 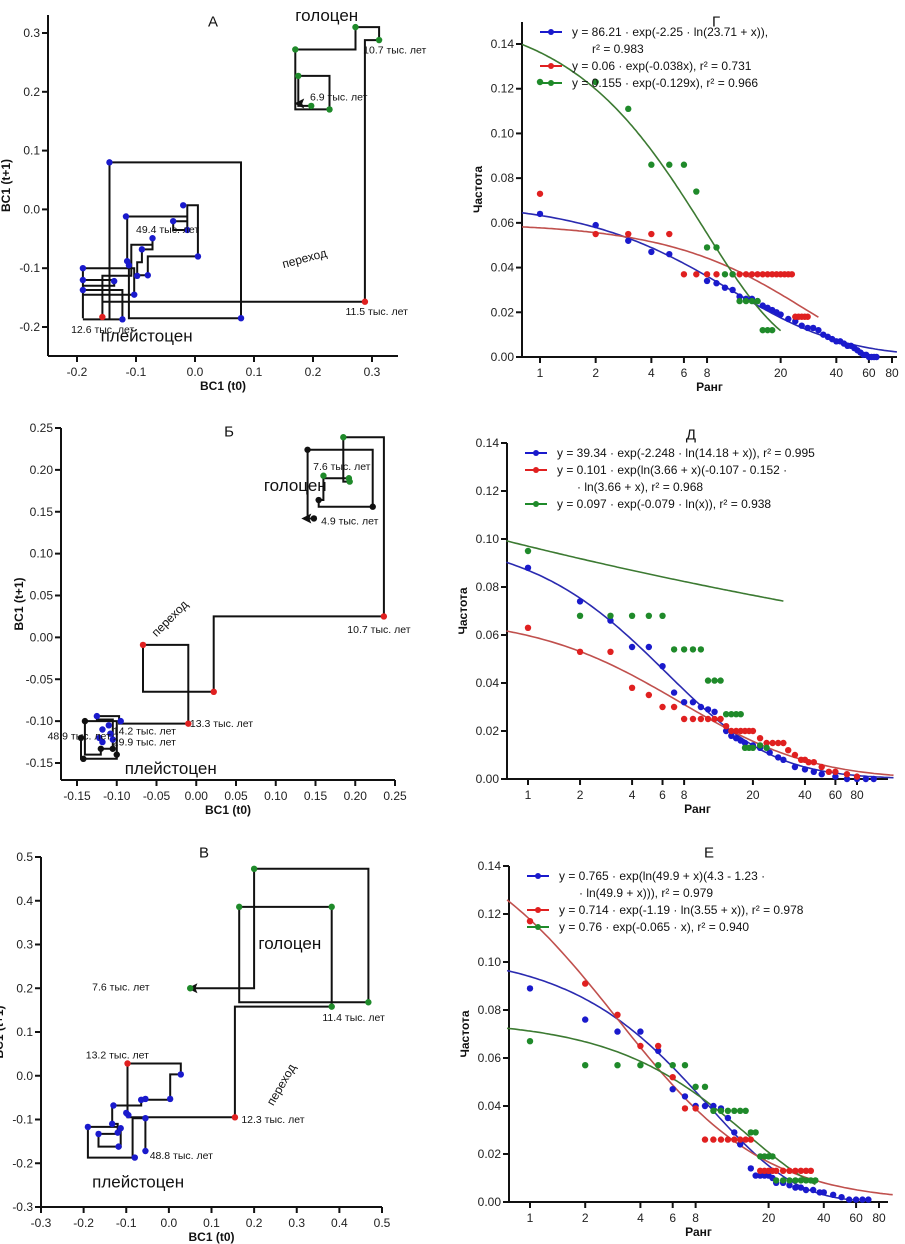 What do you see at coordinates (171, 768) in the screenshot?
I see `era-label: плейстоцен` at bounding box center [171, 768].